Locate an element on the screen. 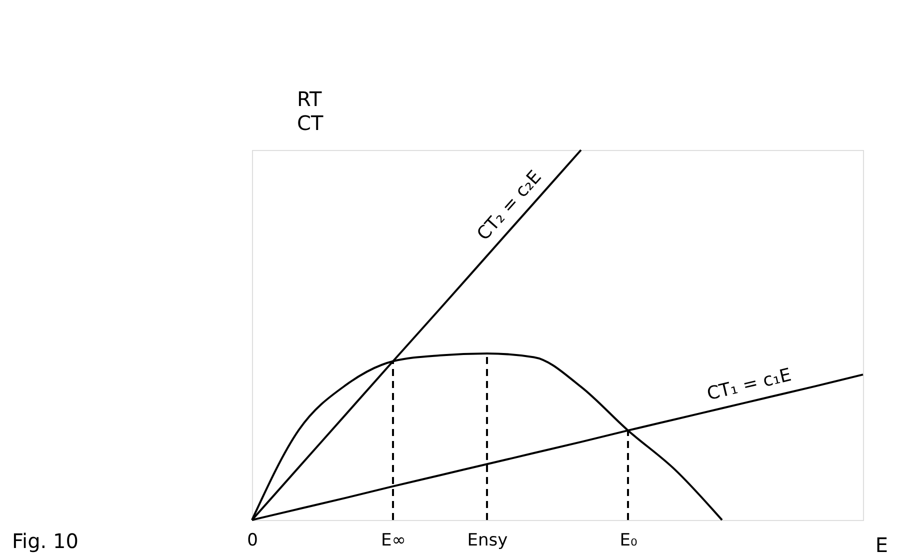 The height and width of the screenshot is (556, 902). x-tick-label: E∞ is located at coordinates (393, 540).